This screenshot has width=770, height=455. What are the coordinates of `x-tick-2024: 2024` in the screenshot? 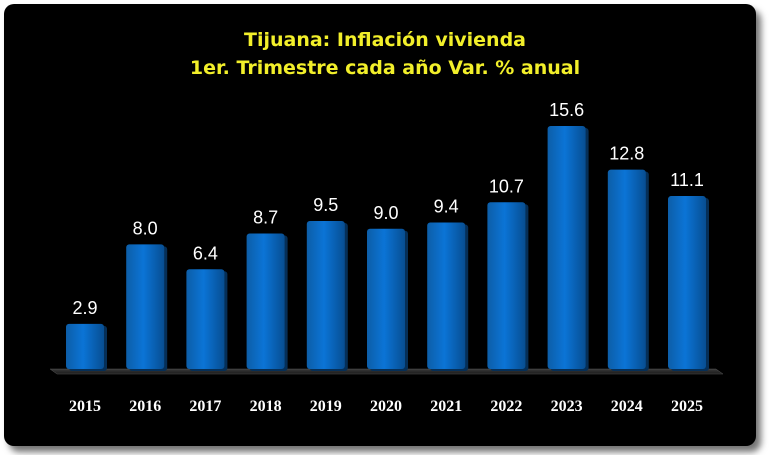 It's located at (627, 406).